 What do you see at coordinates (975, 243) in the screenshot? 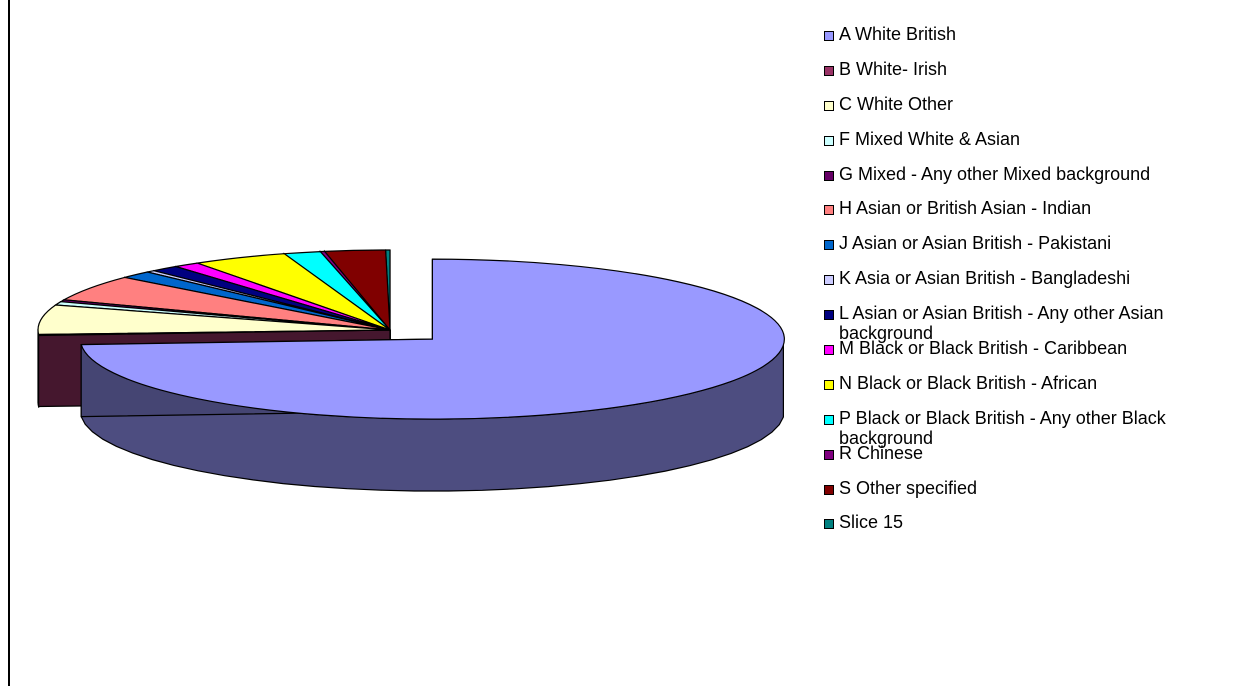
I see `legend-label: J Asian or Asian British - Pakistani` at bounding box center [975, 243].